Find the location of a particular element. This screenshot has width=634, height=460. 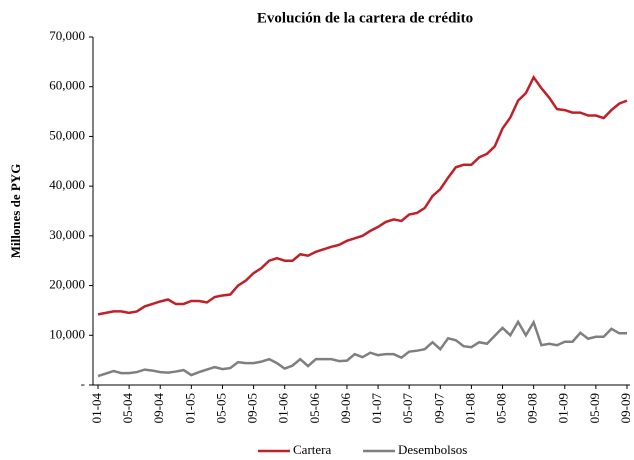

x-tick-label: 01-07 is located at coordinates (376, 408).